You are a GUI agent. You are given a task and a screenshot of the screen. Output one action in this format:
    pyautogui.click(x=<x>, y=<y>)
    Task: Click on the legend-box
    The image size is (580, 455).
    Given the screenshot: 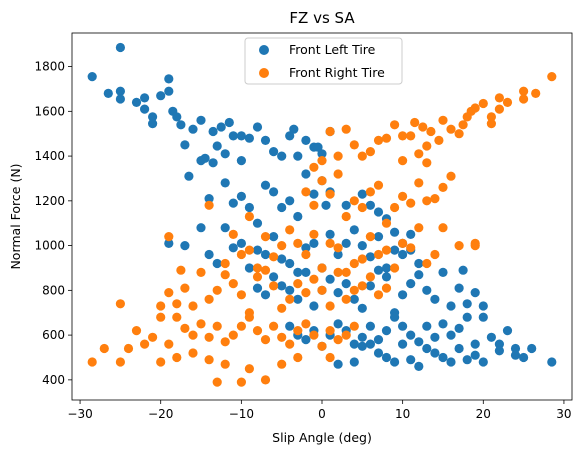 What is the action you would take?
    pyautogui.click(x=323, y=61)
    